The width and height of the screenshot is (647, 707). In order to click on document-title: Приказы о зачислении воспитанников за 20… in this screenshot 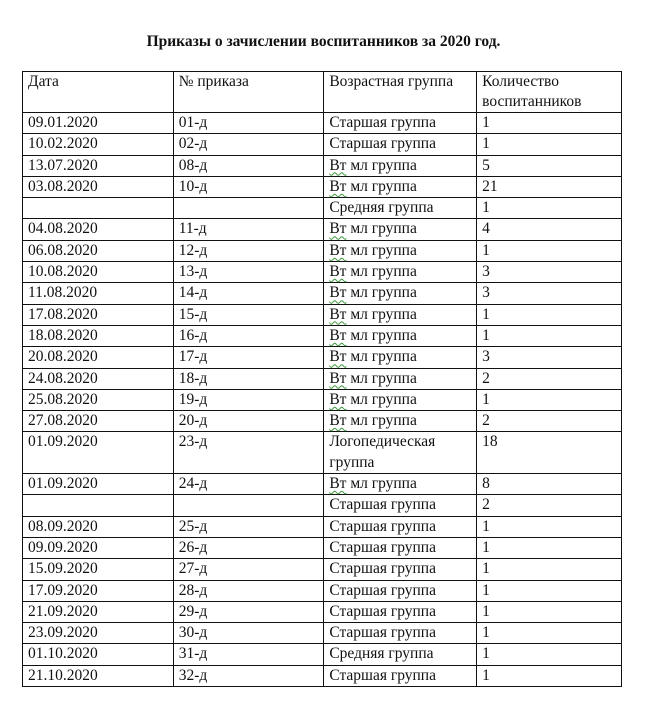, I will do `click(323, 41)`.